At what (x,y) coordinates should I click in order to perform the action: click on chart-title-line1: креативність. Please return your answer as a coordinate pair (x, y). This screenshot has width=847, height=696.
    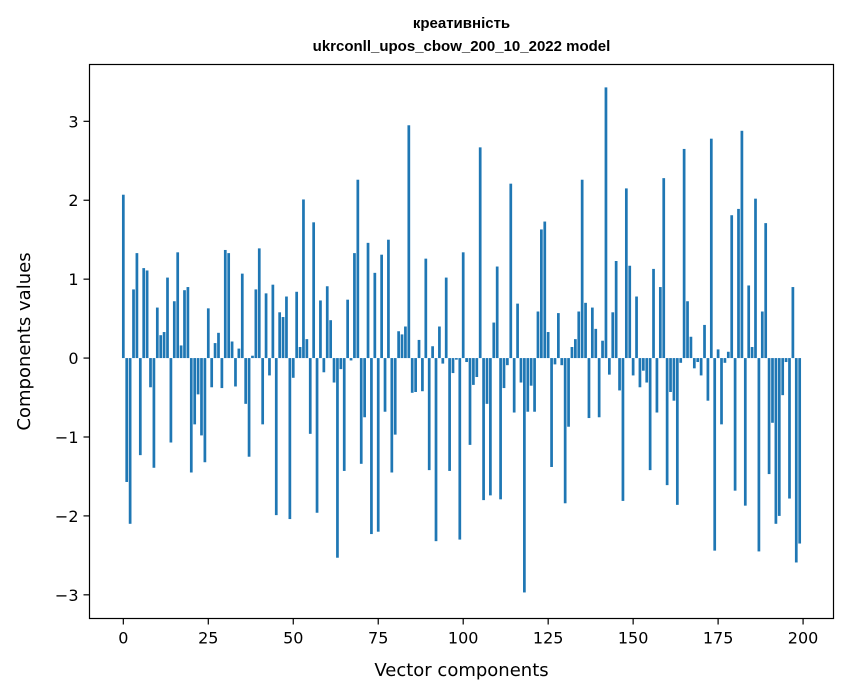
    Looking at the image, I should click on (461, 23).